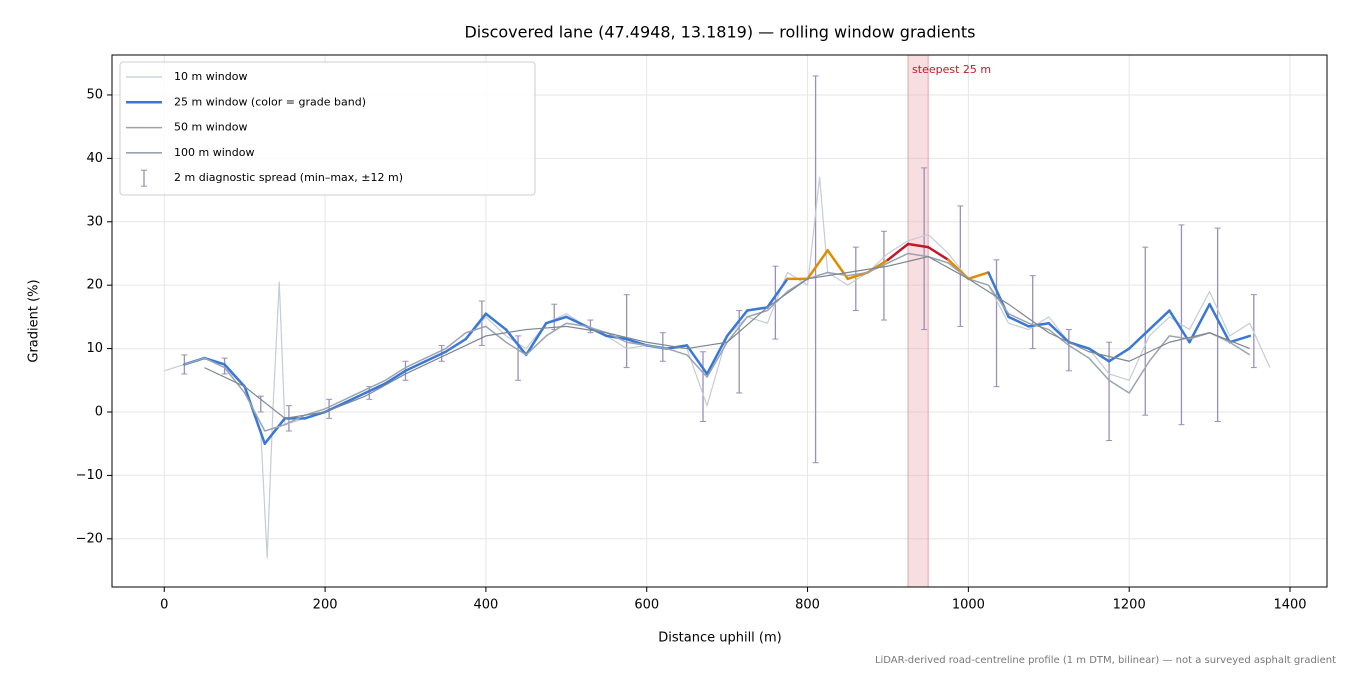 The image size is (1350, 675). Describe the element at coordinates (94, 285) in the screenshot. I see `y-tick-label: 20` at that location.